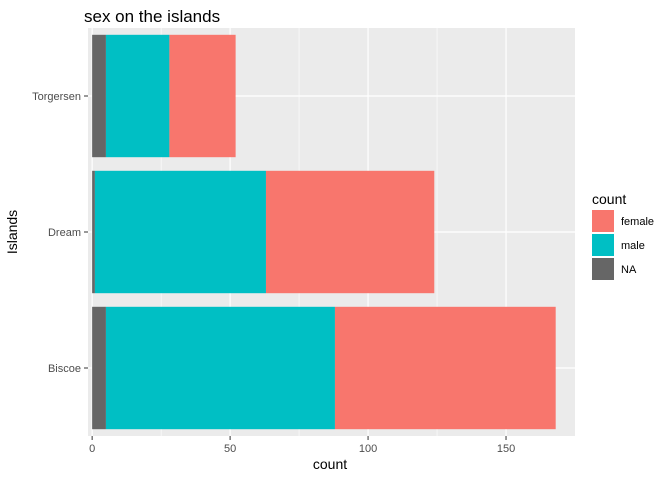  Describe the element at coordinates (56, 97) in the screenshot. I see `y-tick-label: Torgersen` at that location.